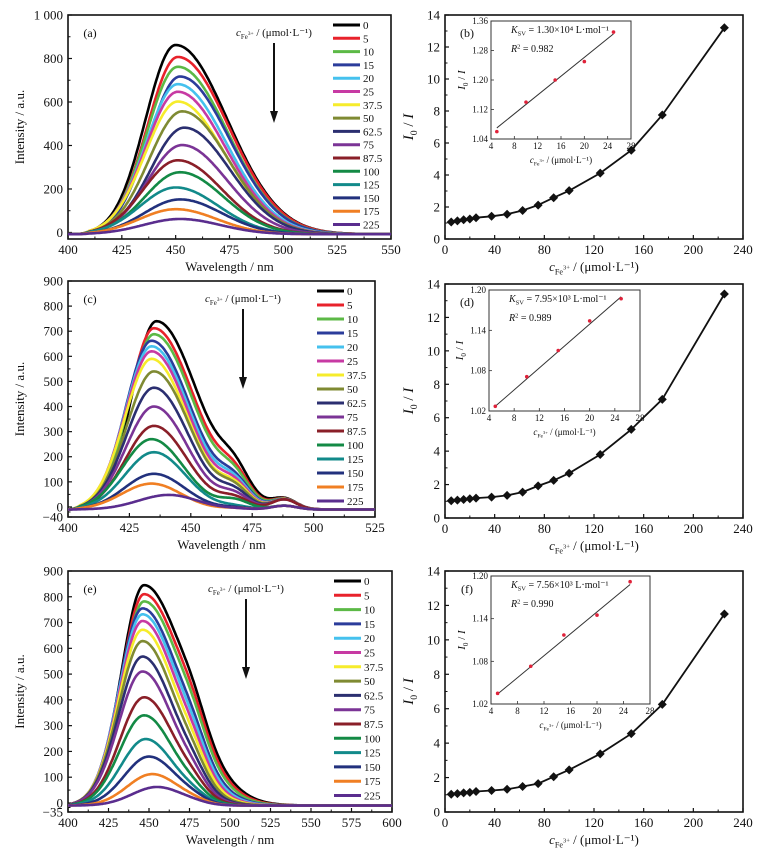 This screenshot has height=866, width=768. I want to click on y-tick-label: 14, so click(434, 571).